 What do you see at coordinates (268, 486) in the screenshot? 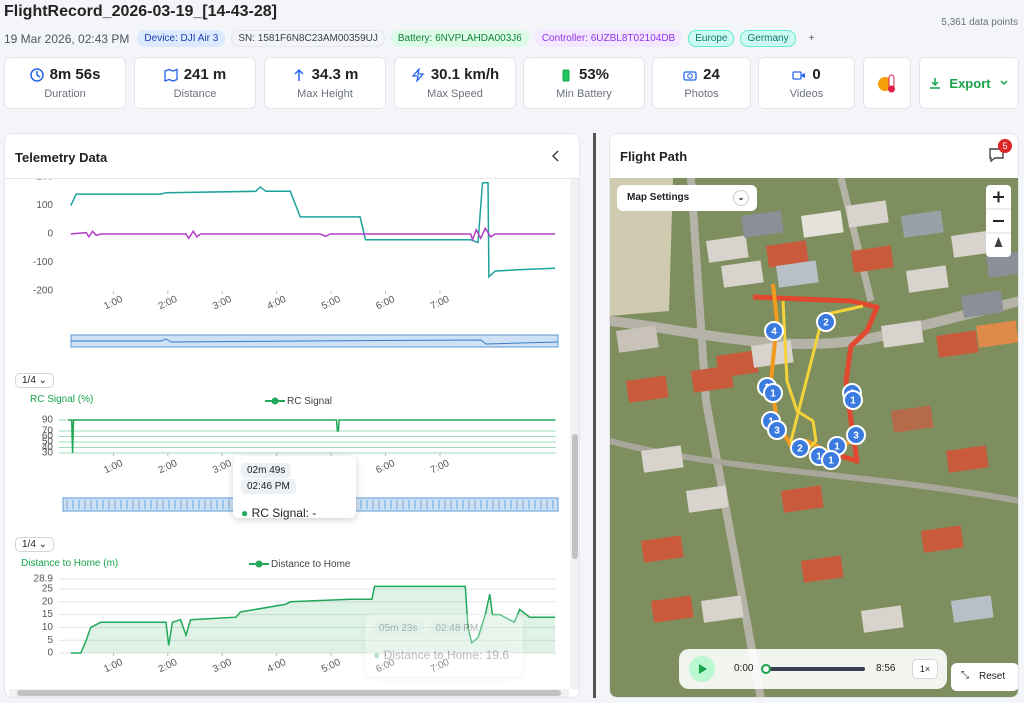
I see `tooltip-clock: 02:46 PM` at bounding box center [268, 486].